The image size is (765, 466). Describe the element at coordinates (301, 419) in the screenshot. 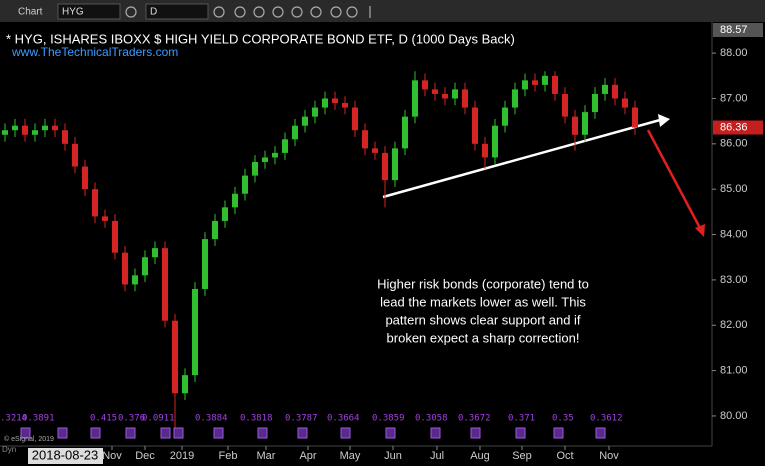

I see `indicator-label: 0.3787` at that location.